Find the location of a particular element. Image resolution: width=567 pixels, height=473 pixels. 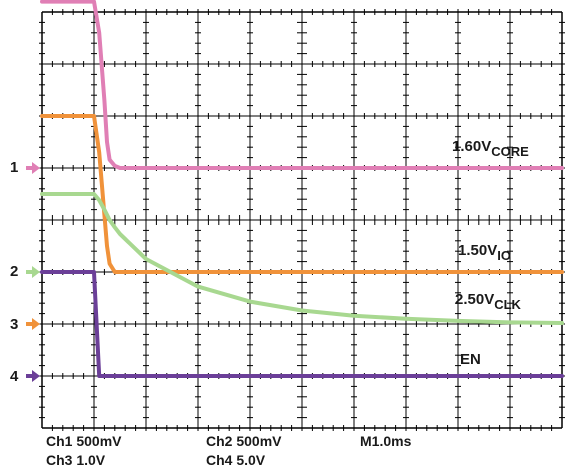

setting-ch2: Ch2 500mV is located at coordinates (244, 441).